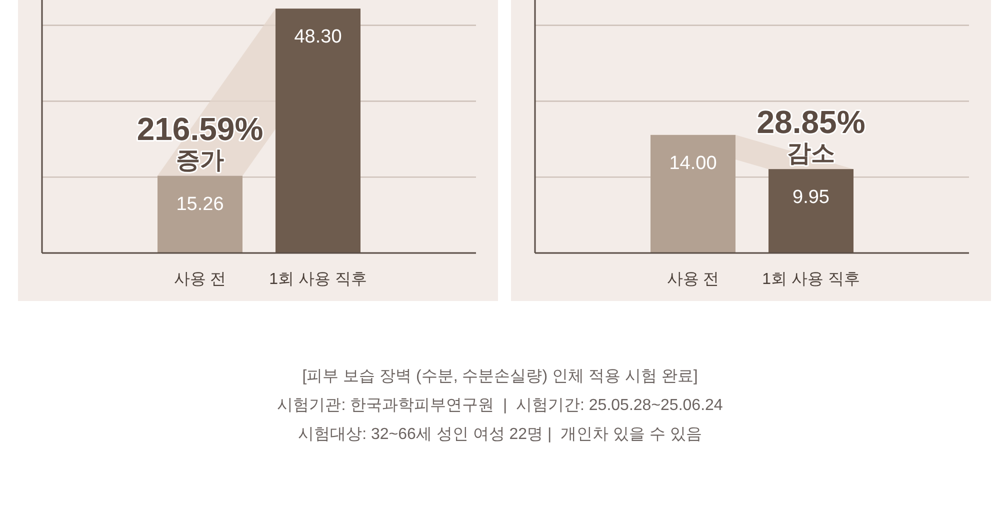 Image resolution: width=1000 pixels, height=515 pixels. What do you see at coordinates (811, 197) in the screenshot?
I see `data-label: 9.95` at bounding box center [811, 197].